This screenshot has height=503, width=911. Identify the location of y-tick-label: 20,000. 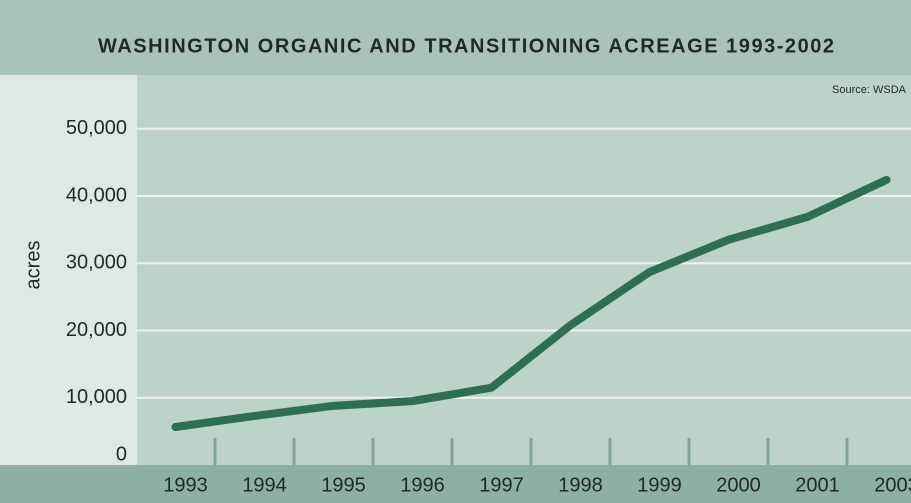
(96, 330).